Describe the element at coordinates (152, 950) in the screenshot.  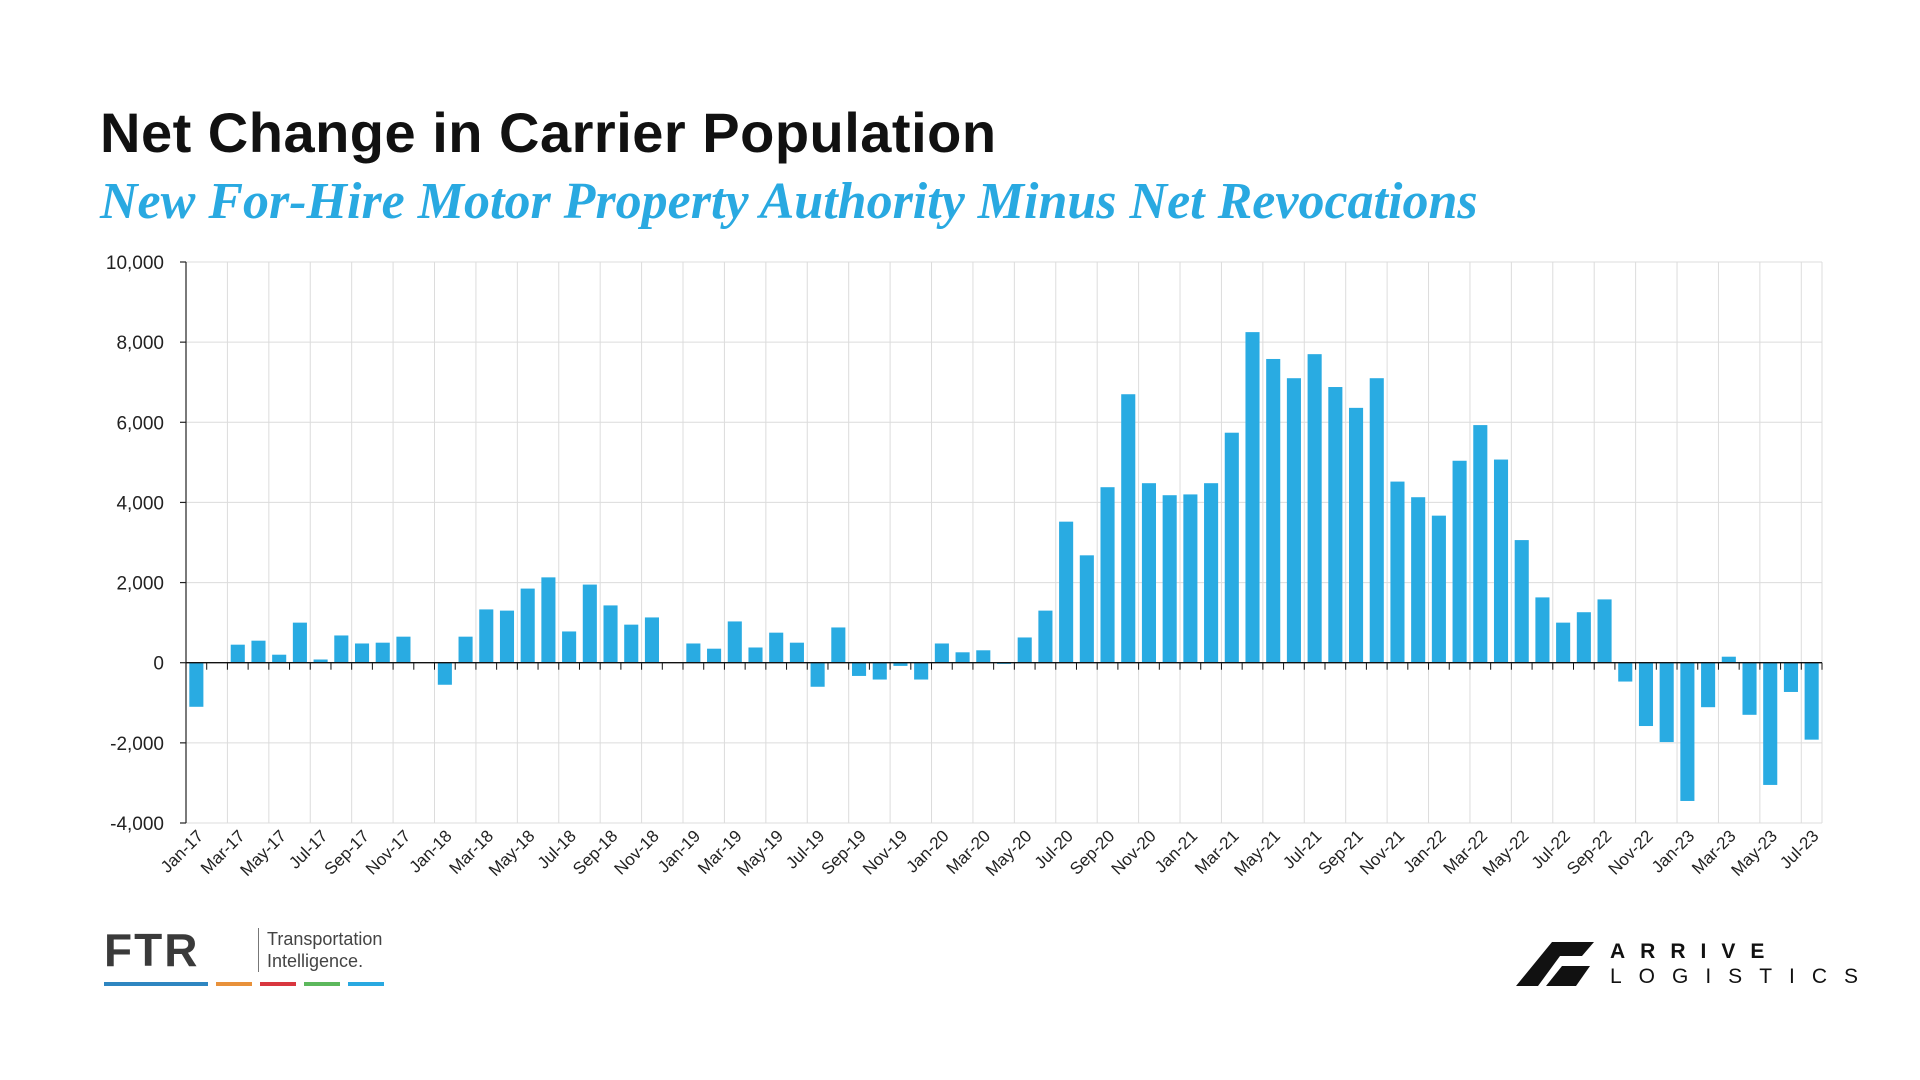
I see `ftr-logo: FTR` at that location.